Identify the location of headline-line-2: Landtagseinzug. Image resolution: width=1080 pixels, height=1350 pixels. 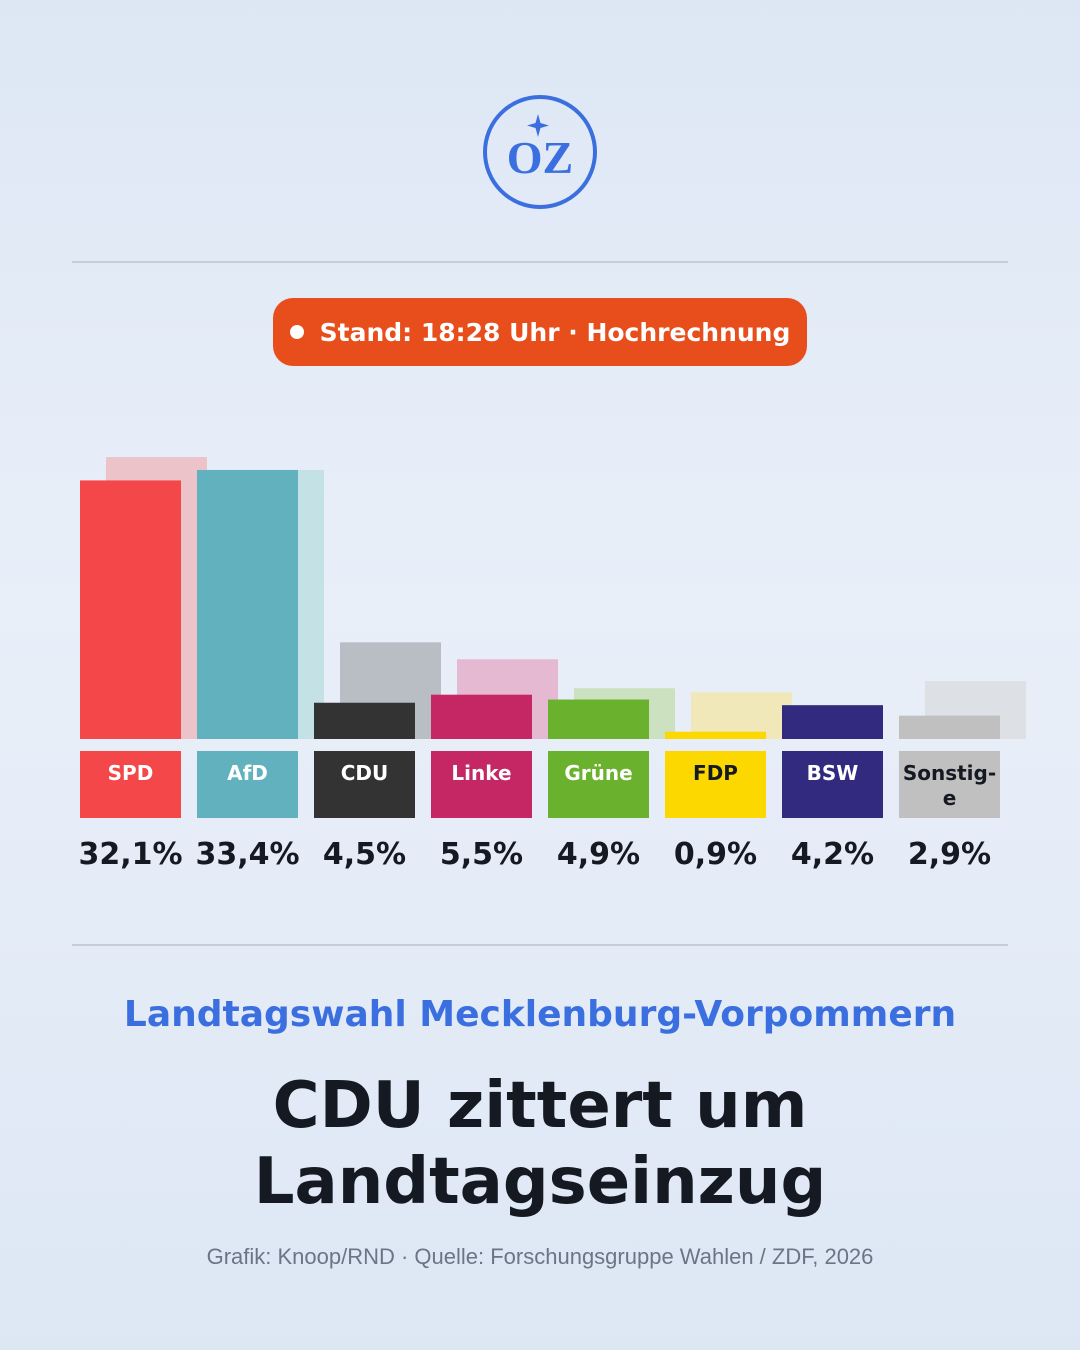
(540, 1182).